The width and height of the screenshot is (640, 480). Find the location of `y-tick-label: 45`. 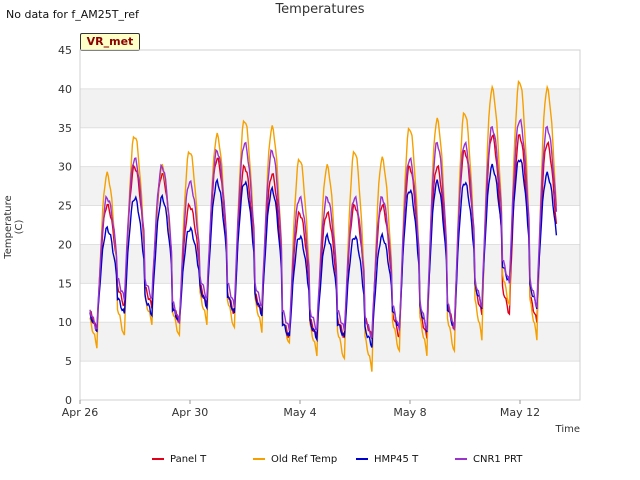

y-tick-label: 45 is located at coordinates (65, 50).